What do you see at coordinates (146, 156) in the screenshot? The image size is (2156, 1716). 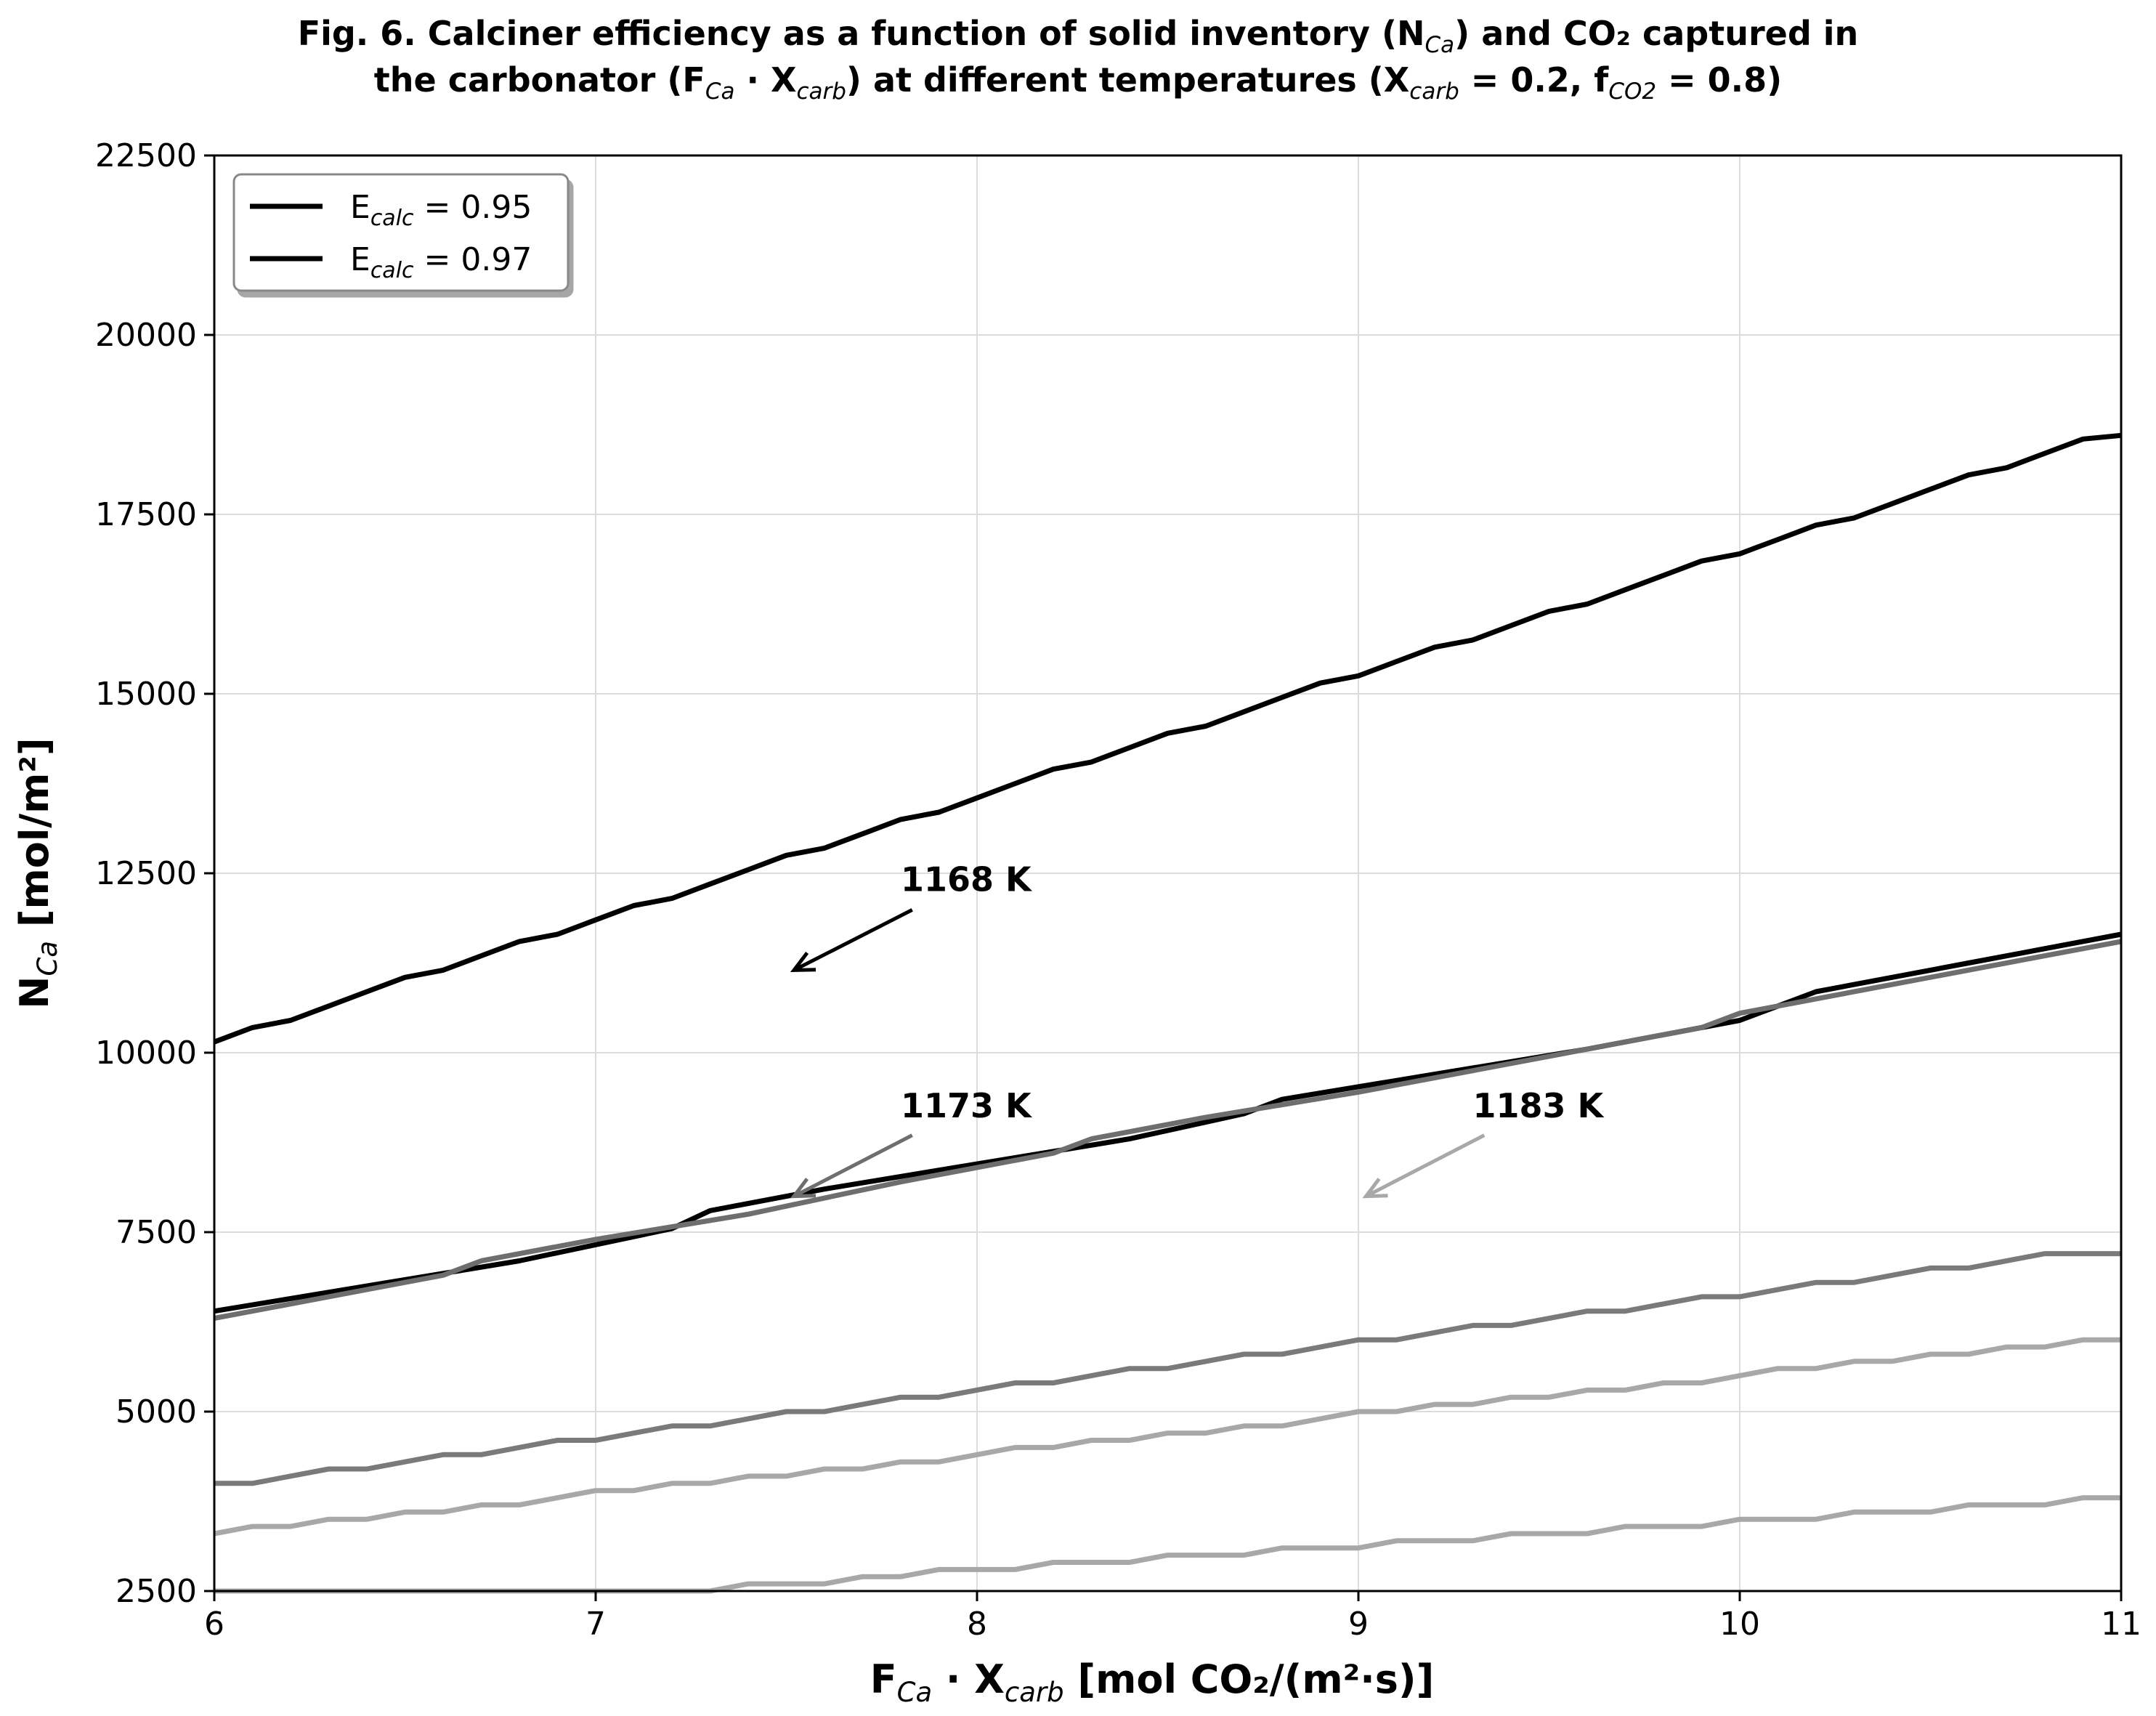 I see `y-tick-label: 22500` at bounding box center [146, 156].